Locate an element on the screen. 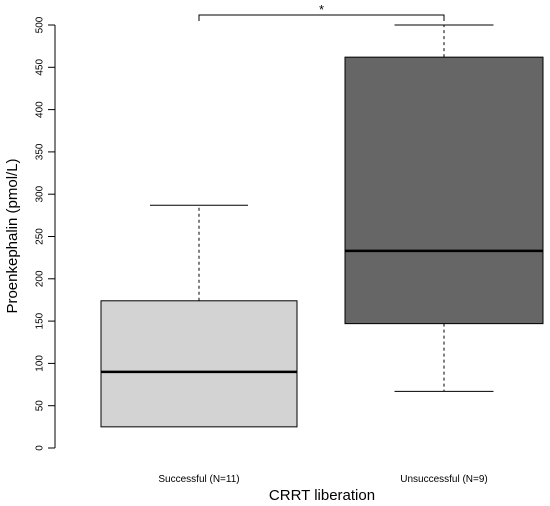  y-tick-label: 150 is located at coordinates (40, 320).